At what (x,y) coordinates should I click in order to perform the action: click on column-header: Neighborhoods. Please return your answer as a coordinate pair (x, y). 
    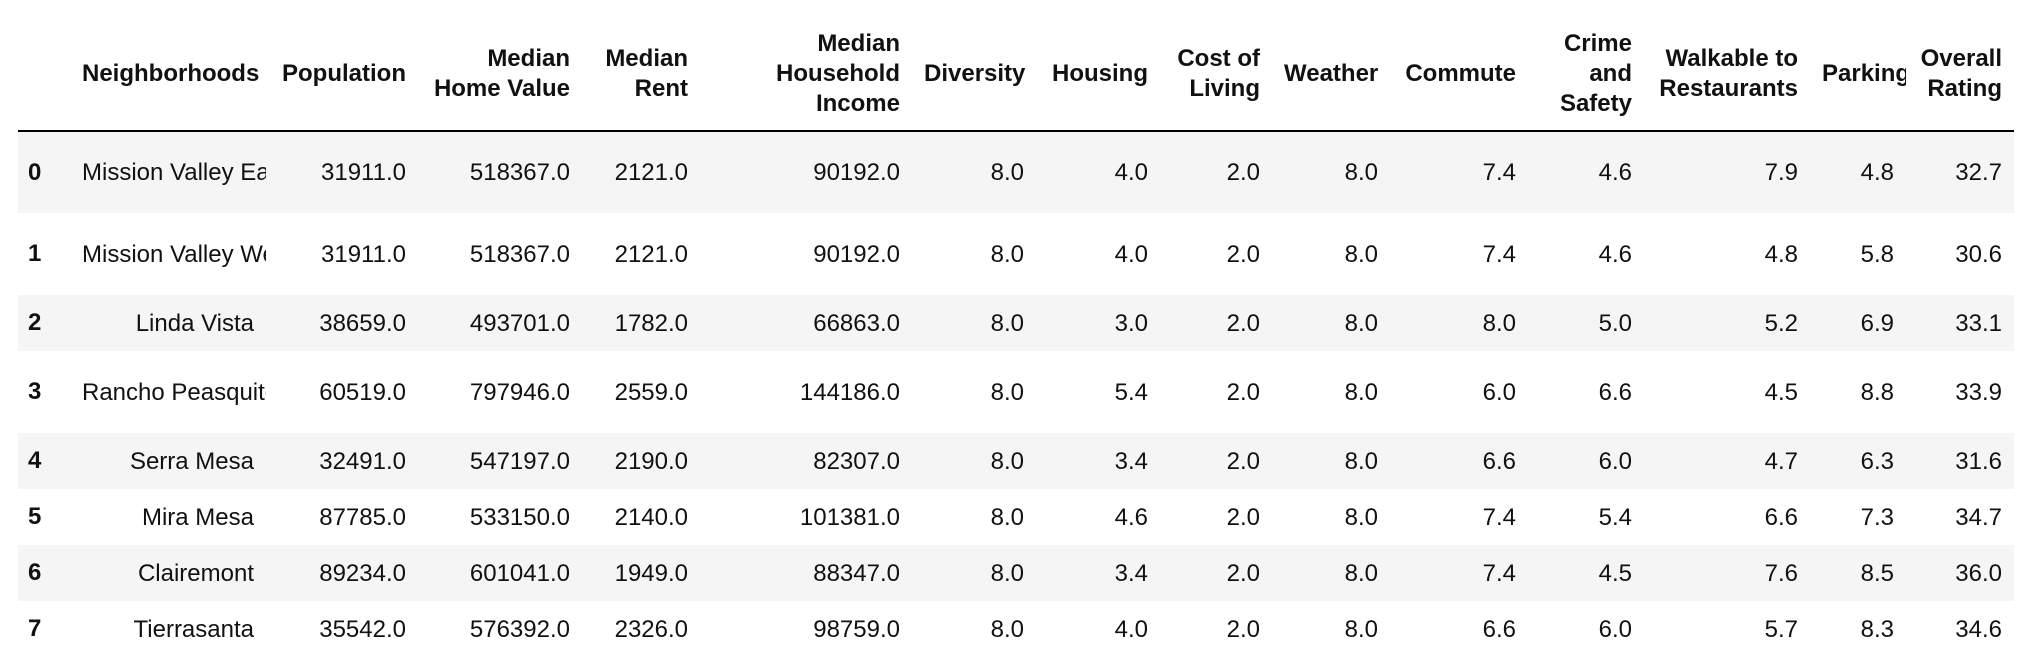
    Looking at the image, I should click on (168, 75).